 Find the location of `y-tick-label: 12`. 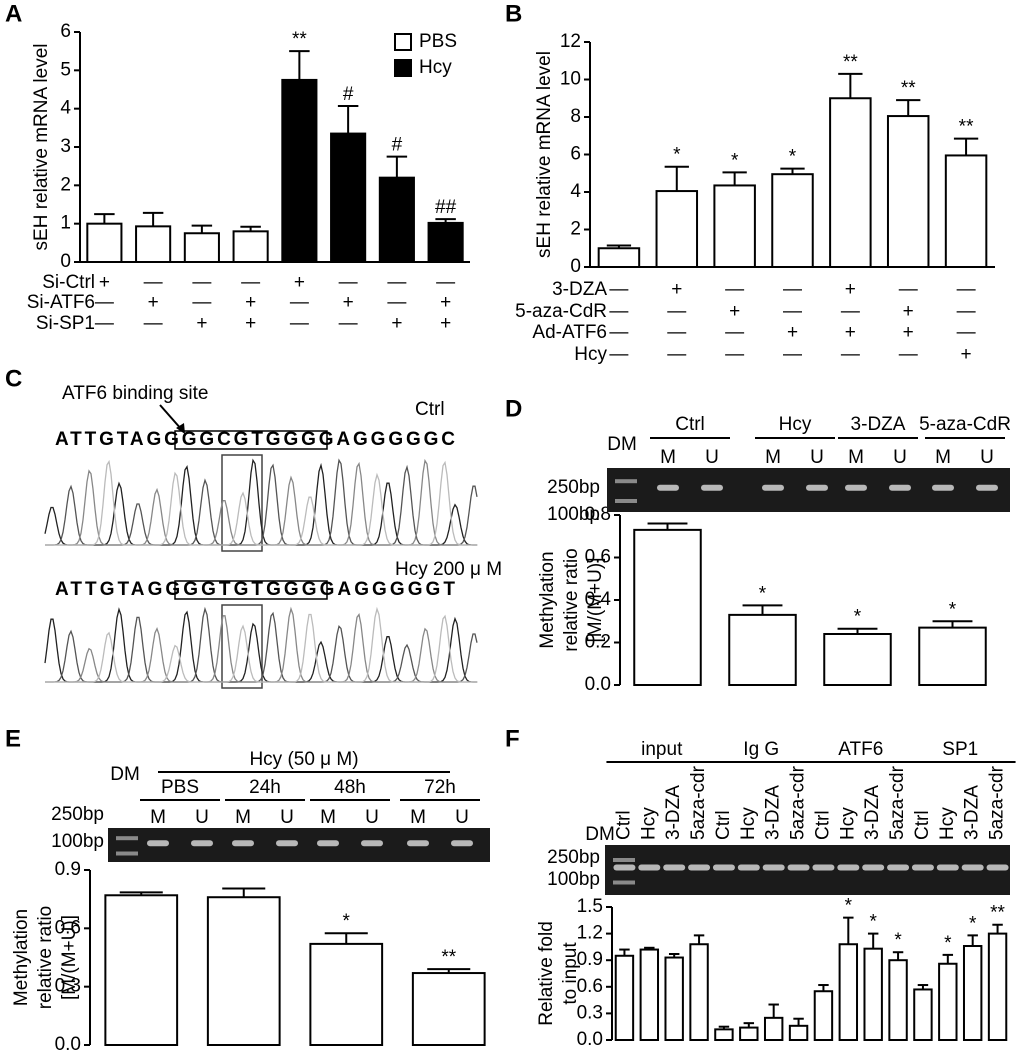

y-tick-label: 12 is located at coordinates (570, 41).